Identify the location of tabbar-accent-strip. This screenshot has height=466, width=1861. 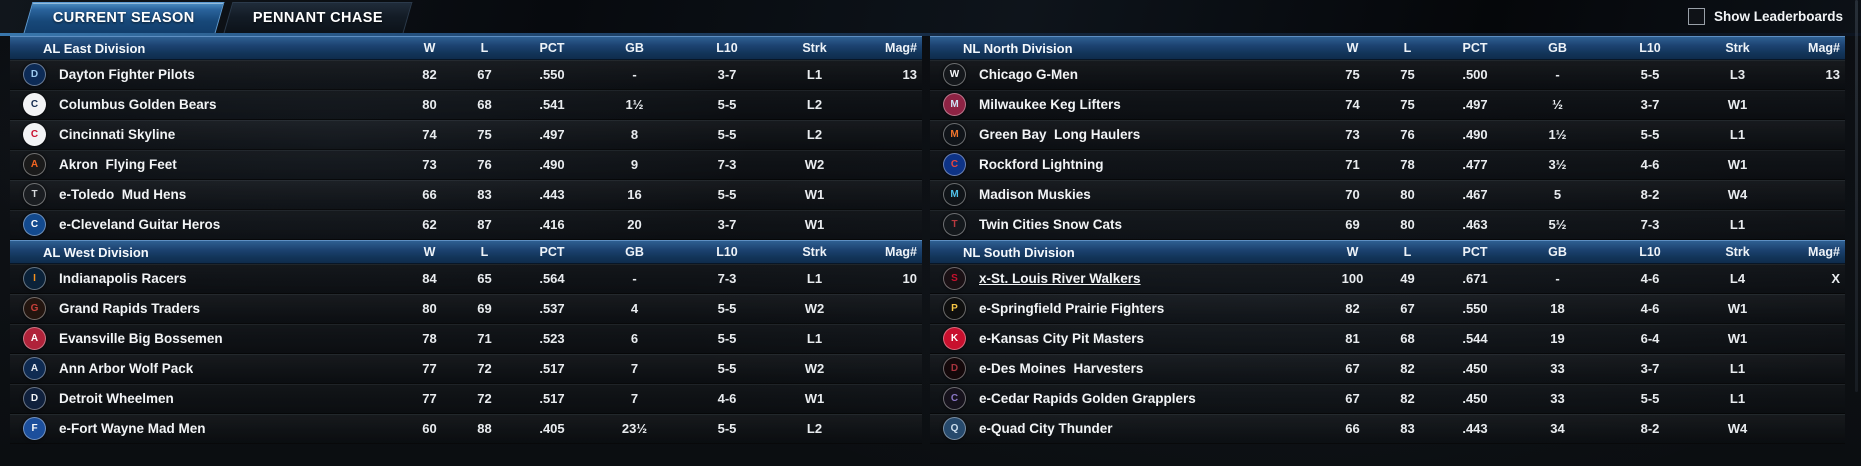
(930, 34).